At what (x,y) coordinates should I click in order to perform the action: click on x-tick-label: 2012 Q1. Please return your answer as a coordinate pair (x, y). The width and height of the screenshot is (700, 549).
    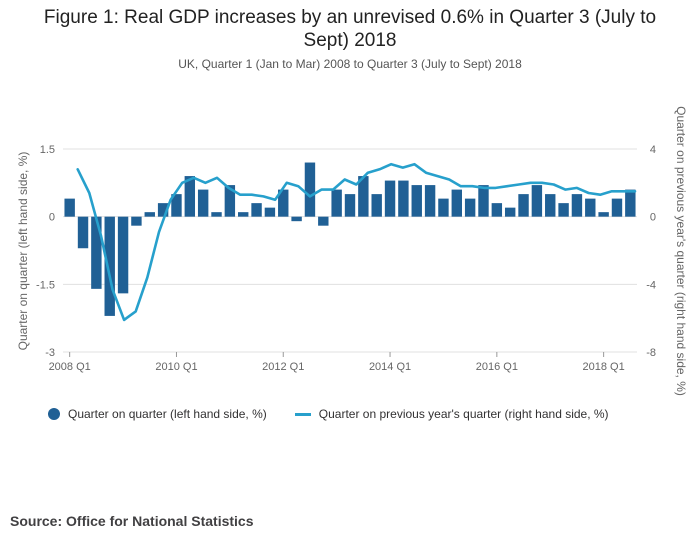
    Looking at the image, I should click on (283, 367).